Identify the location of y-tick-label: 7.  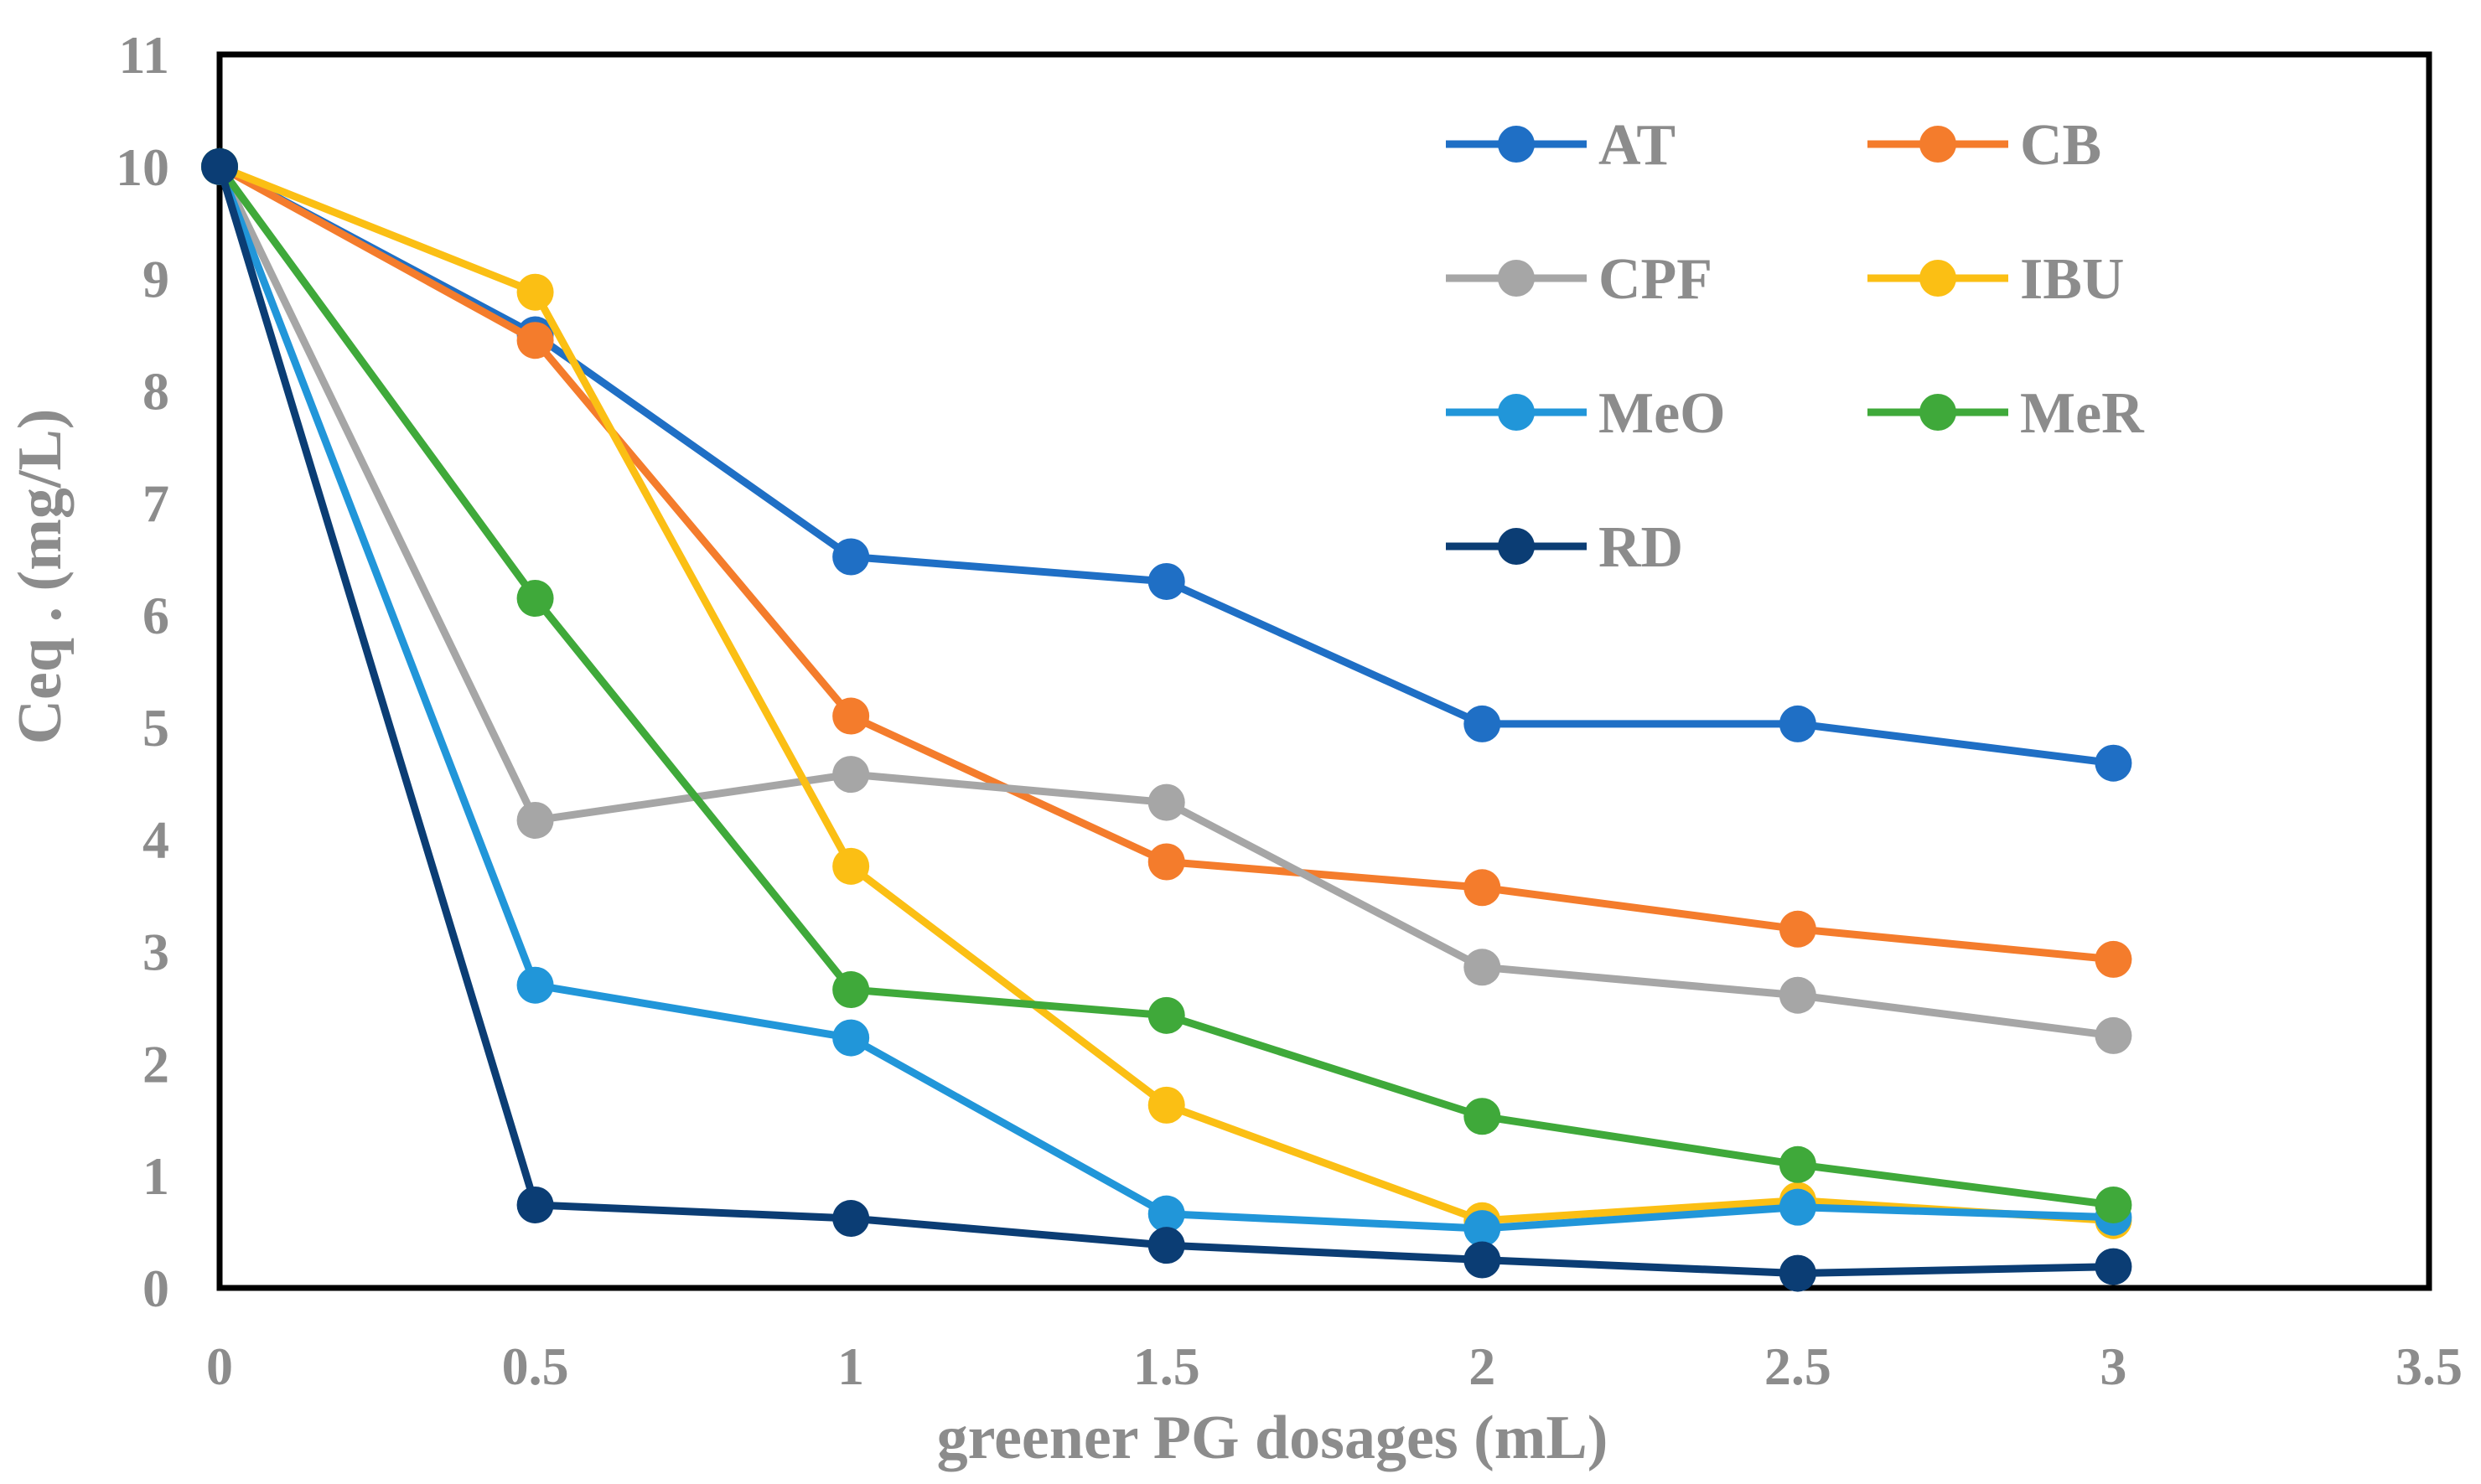
(155, 503).